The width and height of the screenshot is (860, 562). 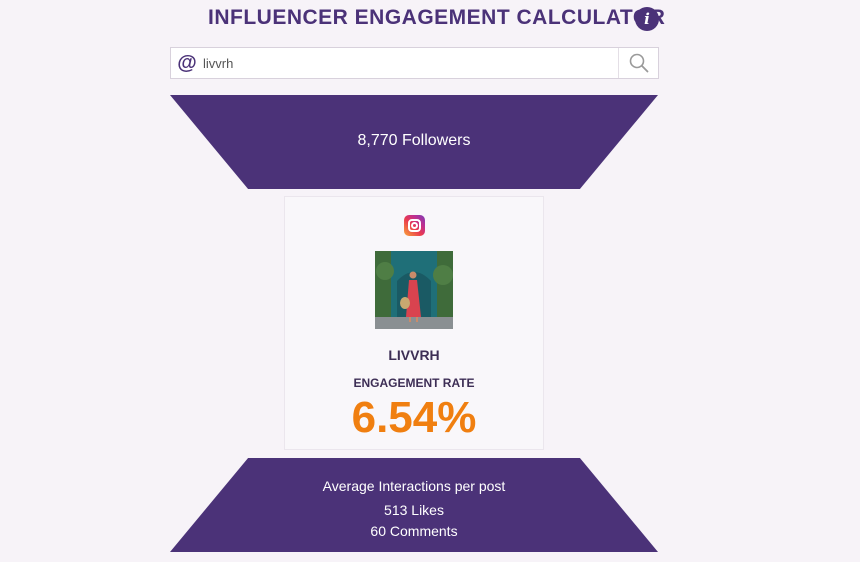 What do you see at coordinates (437, 17) in the screenshot?
I see `page-title: INFLUENCER ENGAGEMENT CALCULATOR` at bounding box center [437, 17].